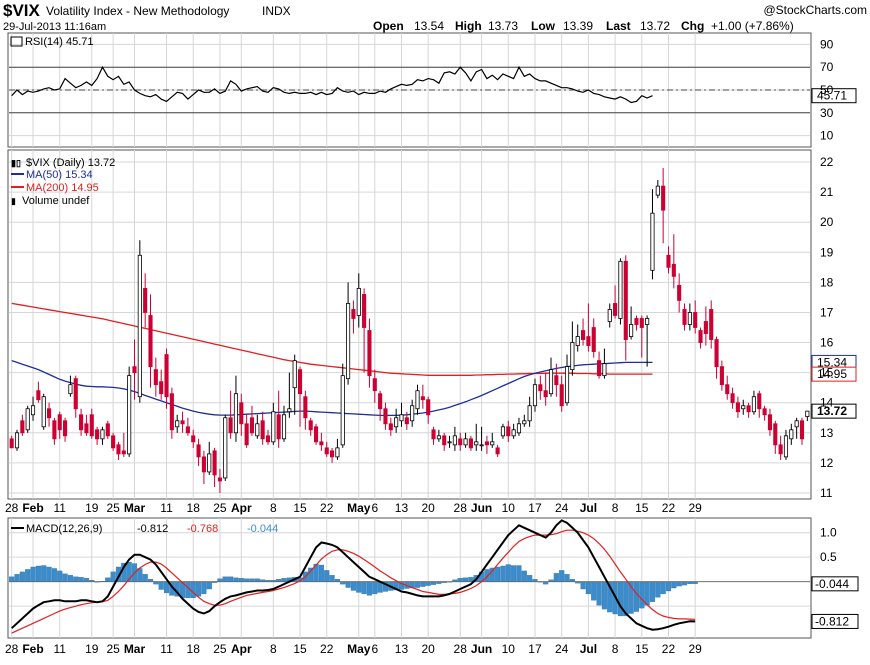  I want to click on chart-exchange: INDX, so click(276, 11).